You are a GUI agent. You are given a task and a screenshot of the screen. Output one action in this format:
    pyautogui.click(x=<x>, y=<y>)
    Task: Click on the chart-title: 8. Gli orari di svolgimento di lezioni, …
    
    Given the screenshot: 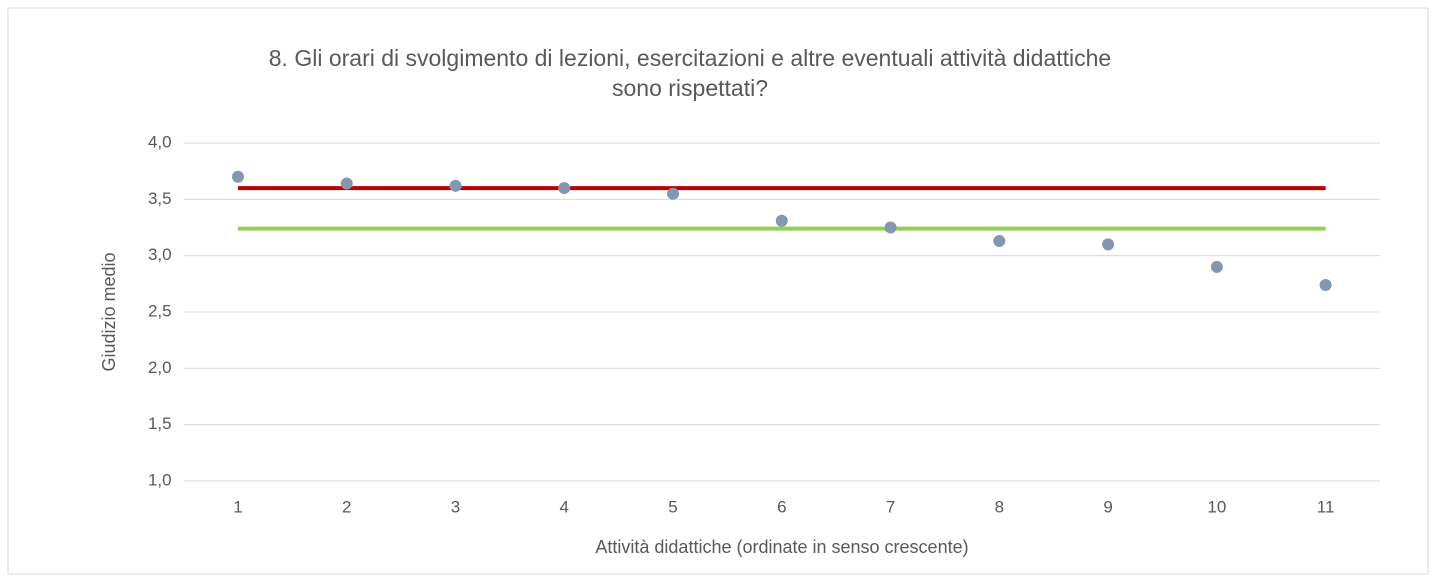 What is the action you would take?
    pyautogui.click(x=690, y=58)
    